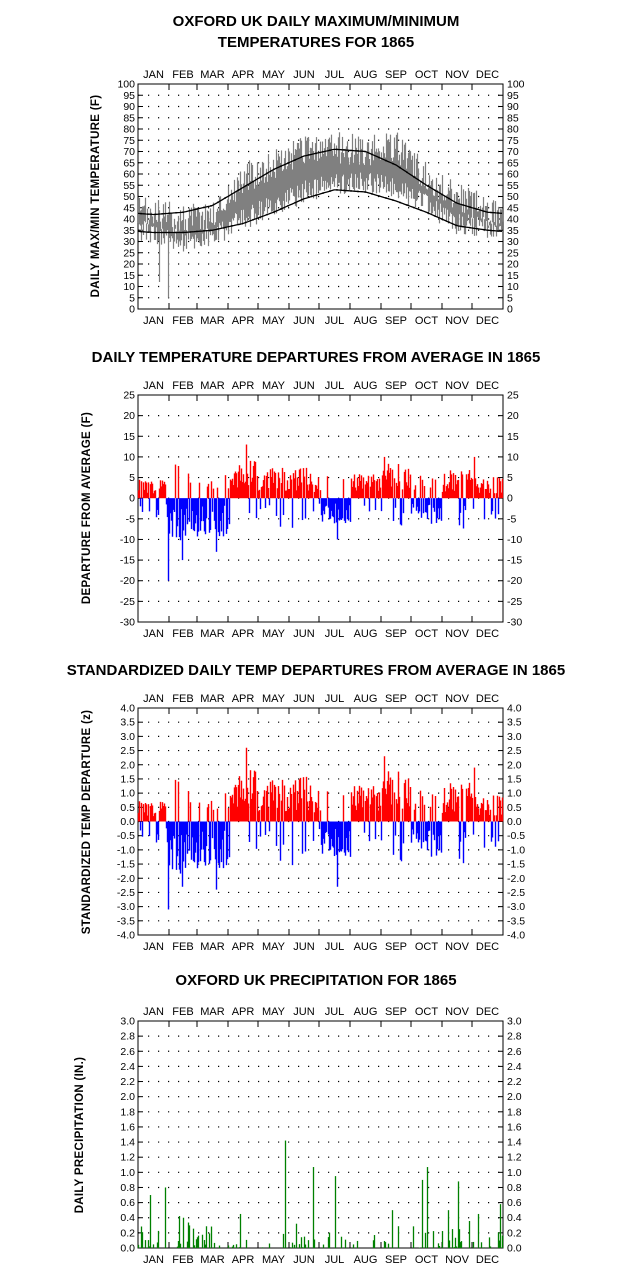 The image size is (632, 1274). What do you see at coordinates (514, 1249) in the screenshot?
I see `y-tick-label-right: 0.0` at bounding box center [514, 1249].